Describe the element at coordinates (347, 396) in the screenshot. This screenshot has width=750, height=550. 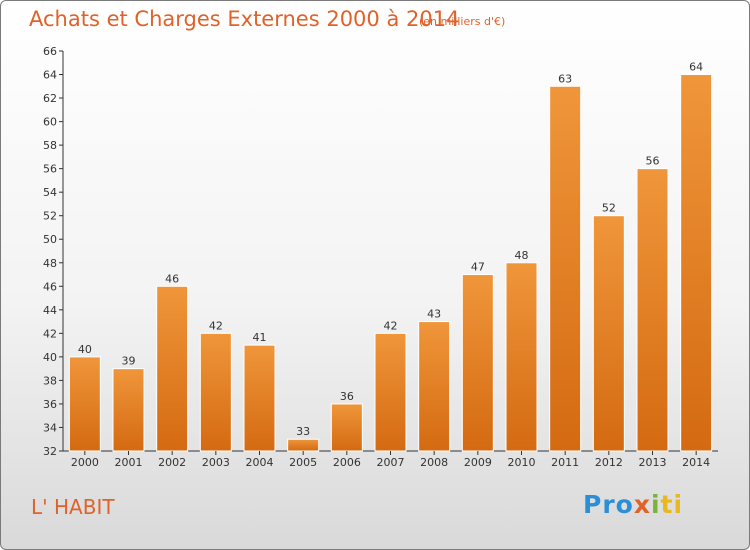
I see `data-label: 36` at that location.